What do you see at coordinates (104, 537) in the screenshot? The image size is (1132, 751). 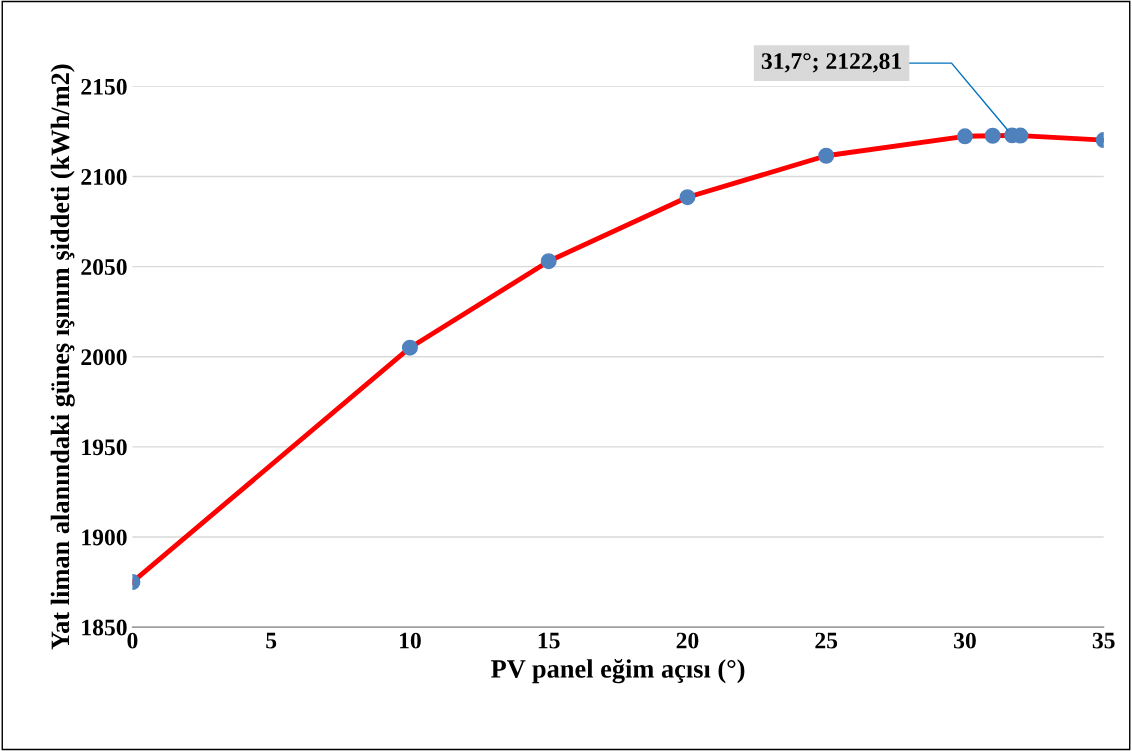 I see `y-tick-label: 1900` at bounding box center [104, 537].